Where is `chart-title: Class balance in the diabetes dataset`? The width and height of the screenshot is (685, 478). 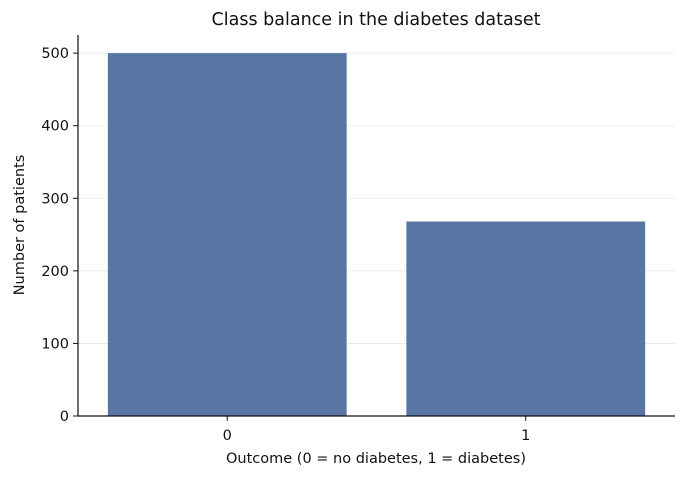 chart-title: Class balance in the diabetes dataset is located at coordinates (376, 20).